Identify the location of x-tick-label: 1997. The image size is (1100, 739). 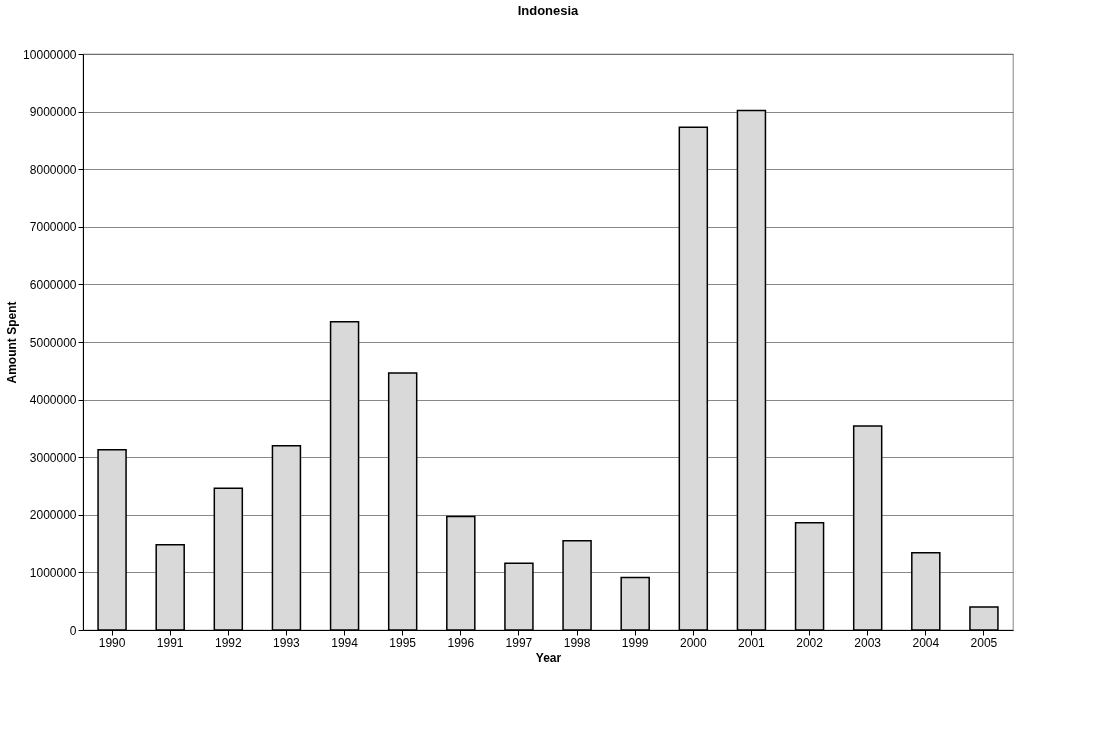
(519, 642).